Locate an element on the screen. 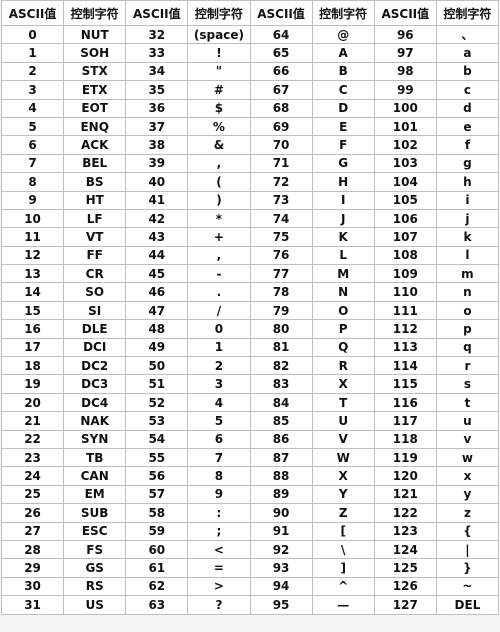  control-char-cell: . is located at coordinates (219, 292).